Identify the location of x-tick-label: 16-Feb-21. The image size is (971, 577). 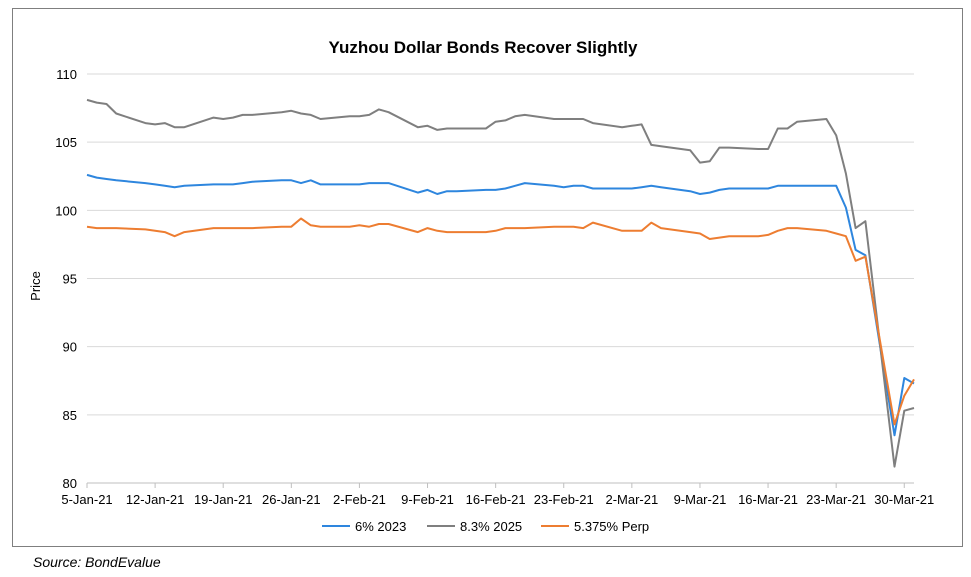
(496, 499).